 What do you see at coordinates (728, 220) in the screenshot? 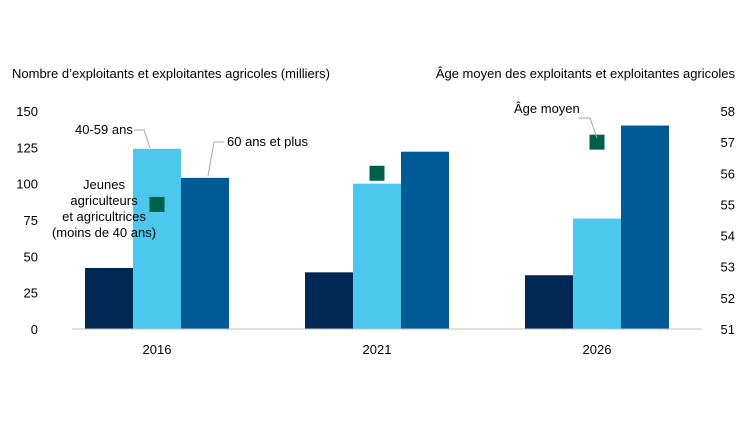
I see `right-axis-ticks: 51 52 53 54 55 56 57 58` at bounding box center [728, 220].